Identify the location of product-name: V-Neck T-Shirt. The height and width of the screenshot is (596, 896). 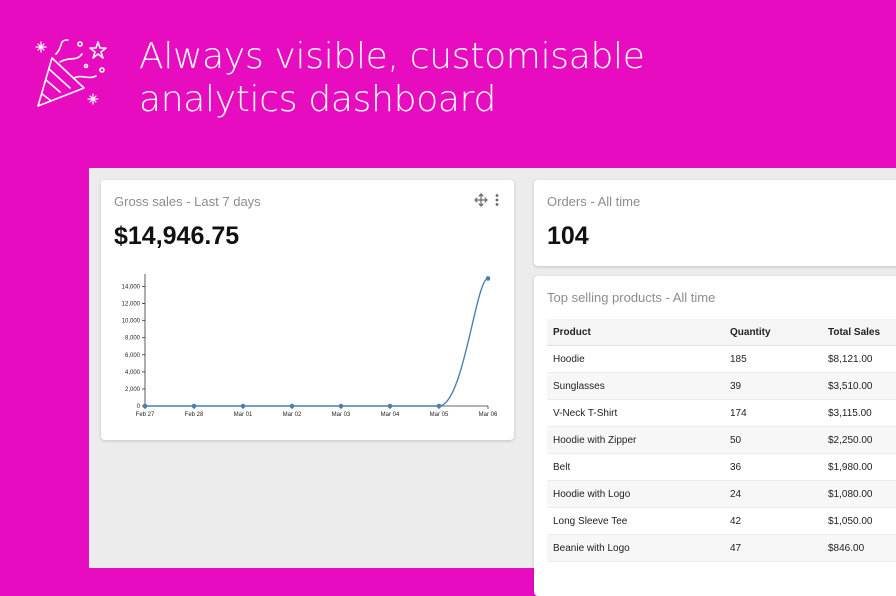
(635, 413).